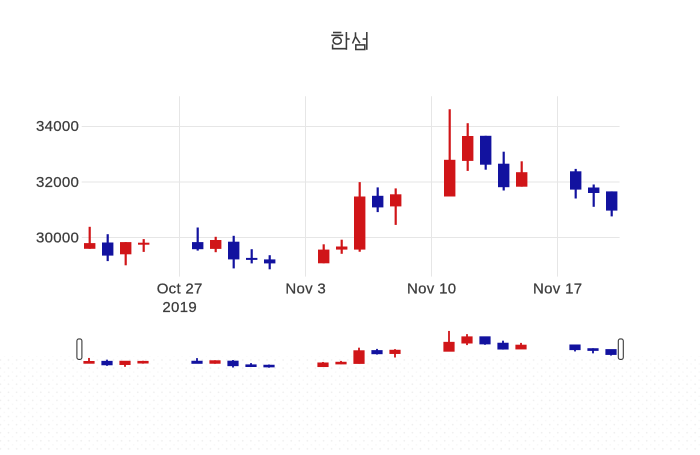 This screenshot has height=455, width=700. What do you see at coordinates (57, 182) in the screenshot?
I see `svg-text: 32000` at bounding box center [57, 182].